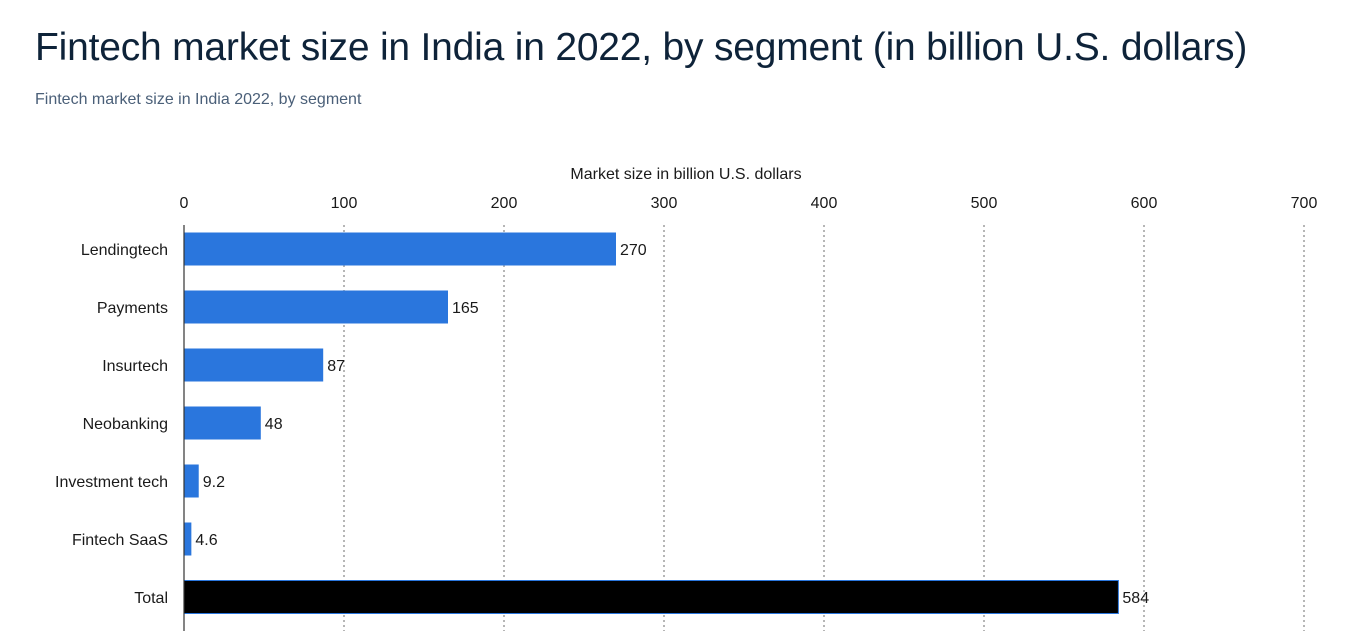 This screenshot has width=1368, height=637. What do you see at coordinates (184, 203) in the screenshot?
I see `x-tick-label: 0` at bounding box center [184, 203].